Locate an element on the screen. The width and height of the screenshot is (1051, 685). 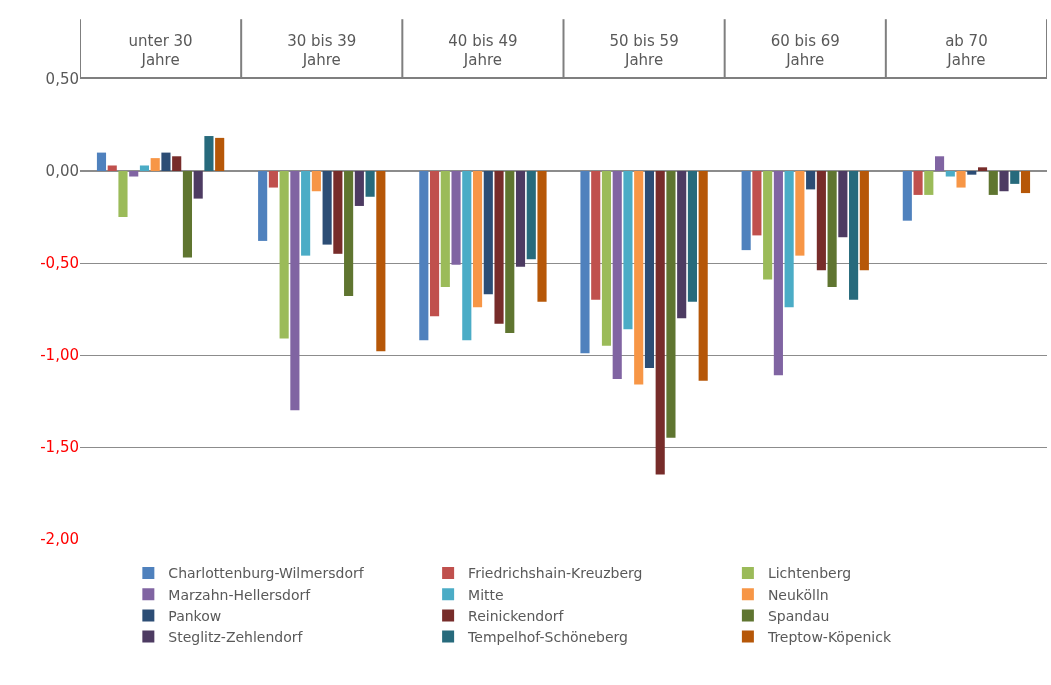
legend-label: Reinickendorf is located at coordinates (516, 615).